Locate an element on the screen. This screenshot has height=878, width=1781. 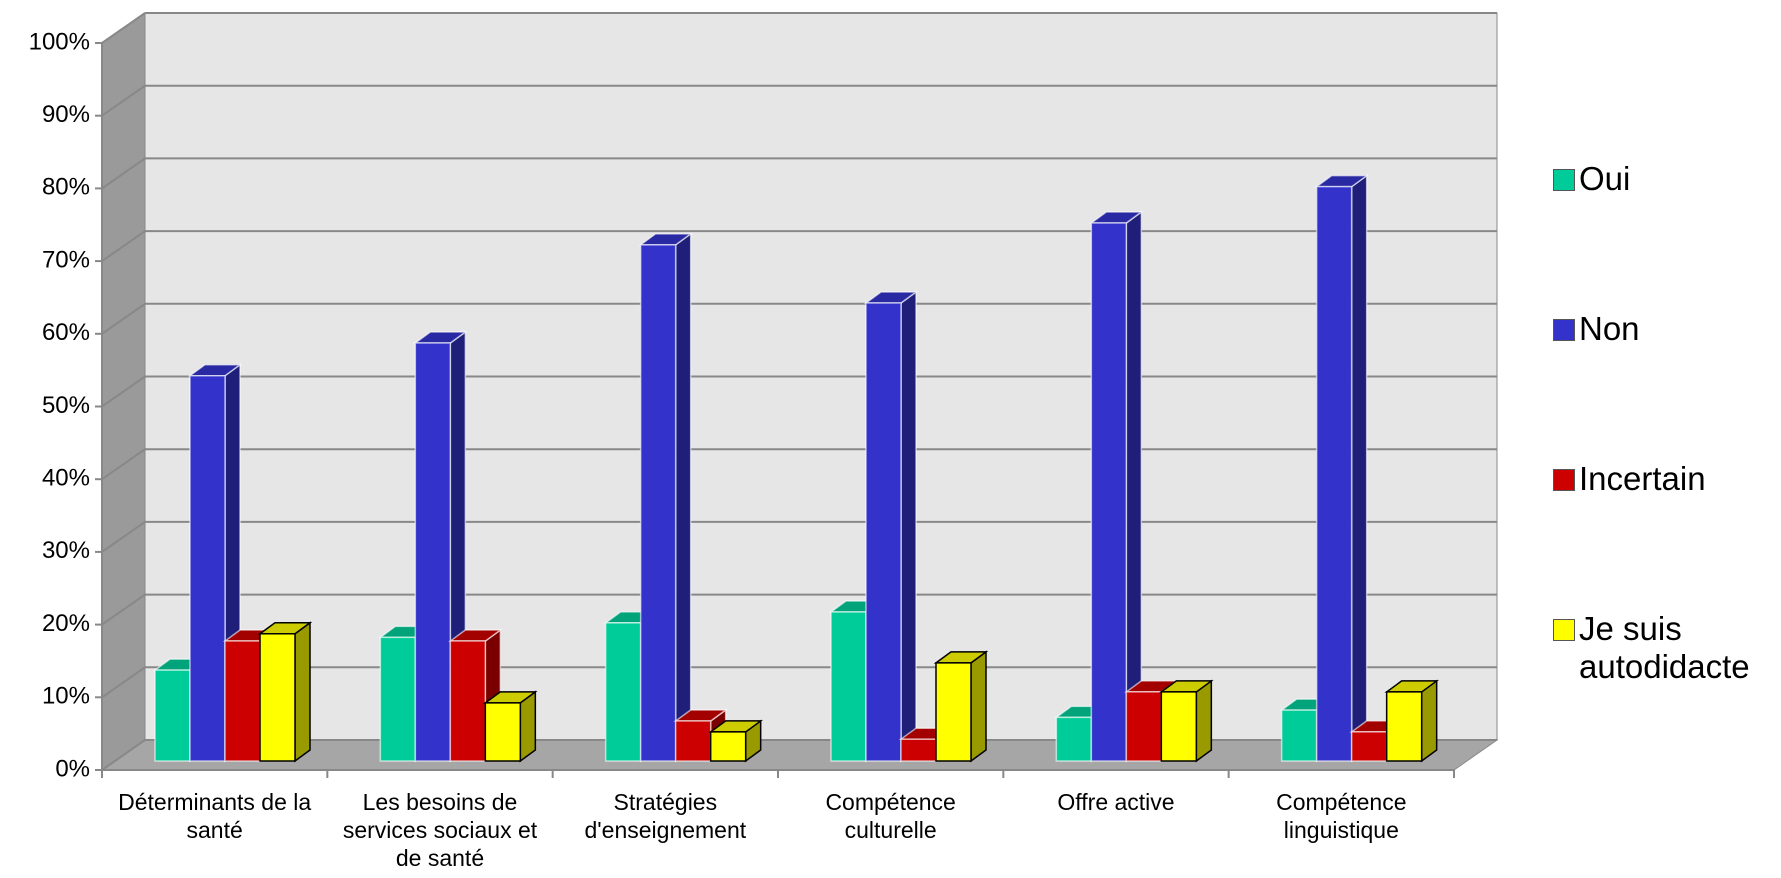
legend-label: Incertain is located at coordinates (1642, 478).